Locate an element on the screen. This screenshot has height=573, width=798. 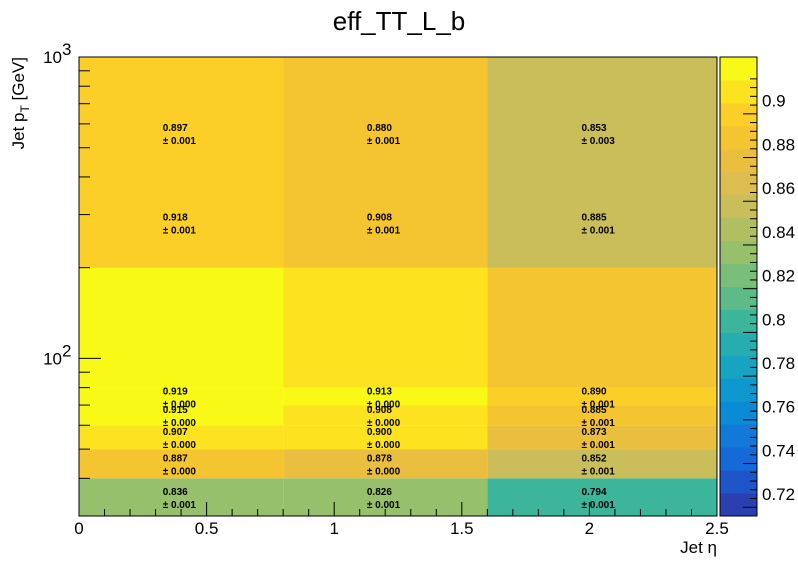
cell-value-label: 0.878 is located at coordinates (379, 459).